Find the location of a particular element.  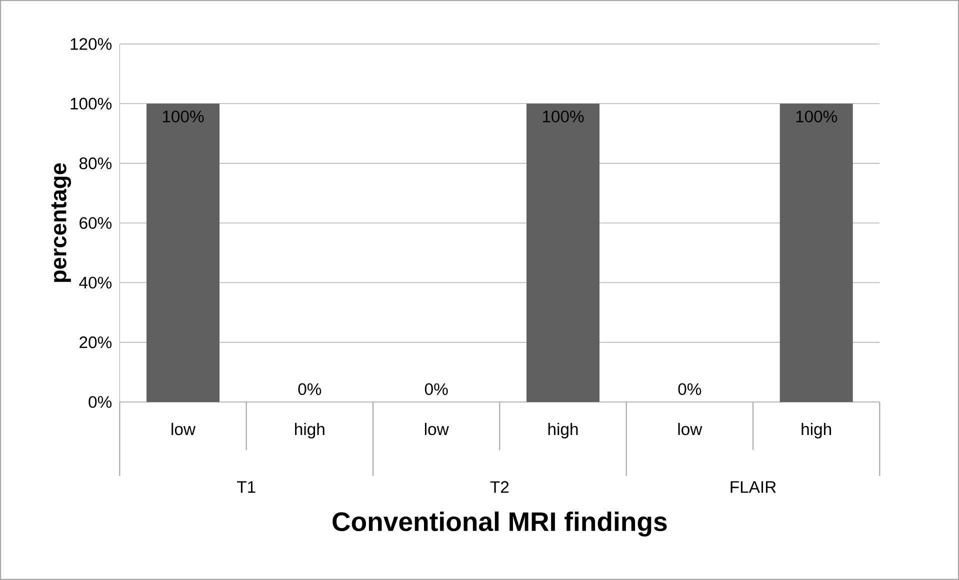

text: FLAIR is located at coordinates (753, 487).